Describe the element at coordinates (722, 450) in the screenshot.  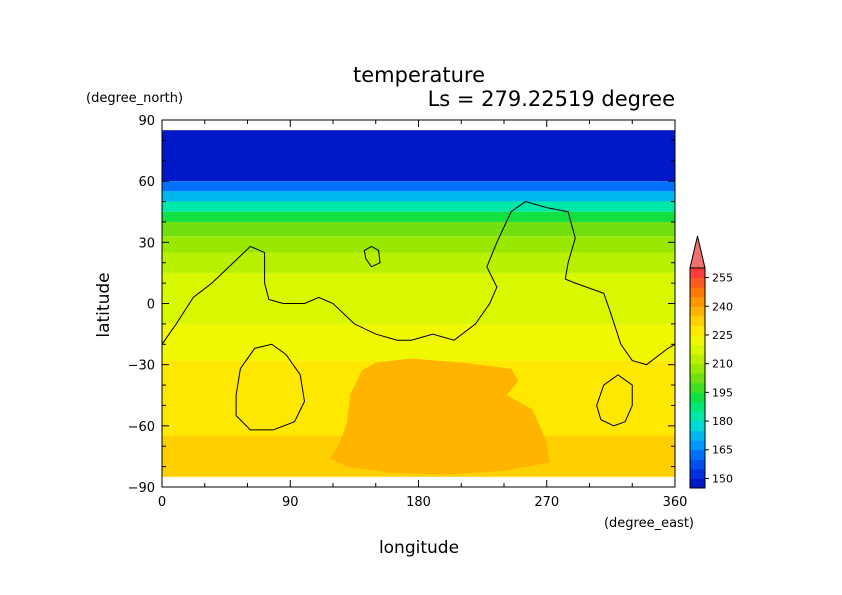
I see `colorbar-label: 165` at that location.